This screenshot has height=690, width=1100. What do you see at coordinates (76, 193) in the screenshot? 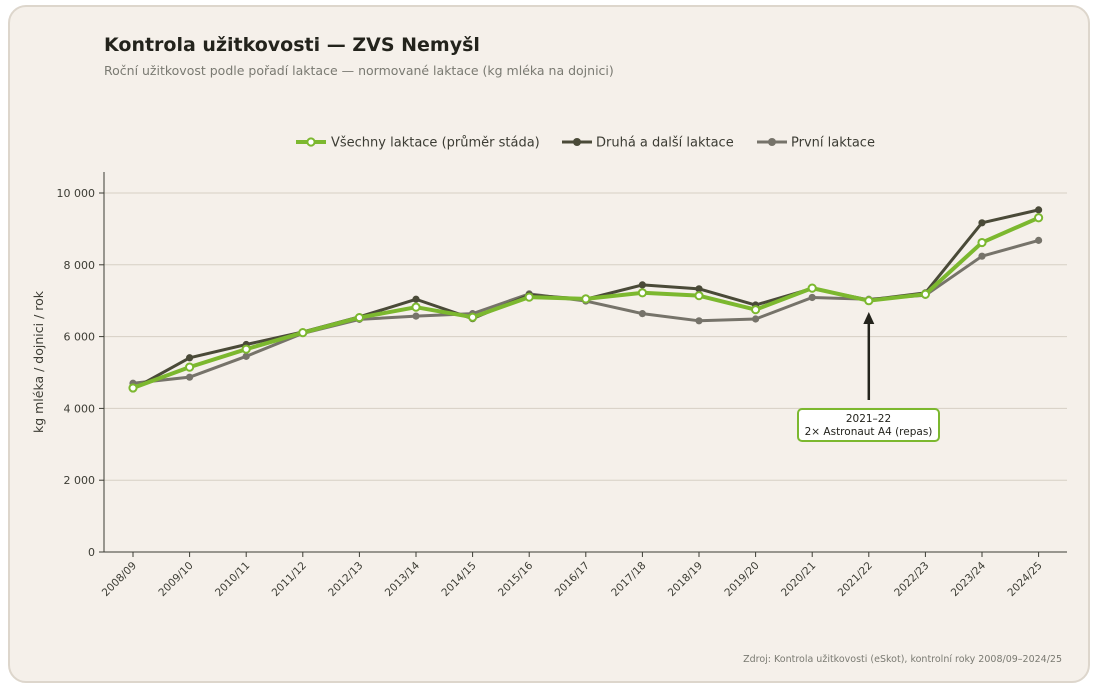
I see `y-tick-label: 10 000` at bounding box center [76, 193].